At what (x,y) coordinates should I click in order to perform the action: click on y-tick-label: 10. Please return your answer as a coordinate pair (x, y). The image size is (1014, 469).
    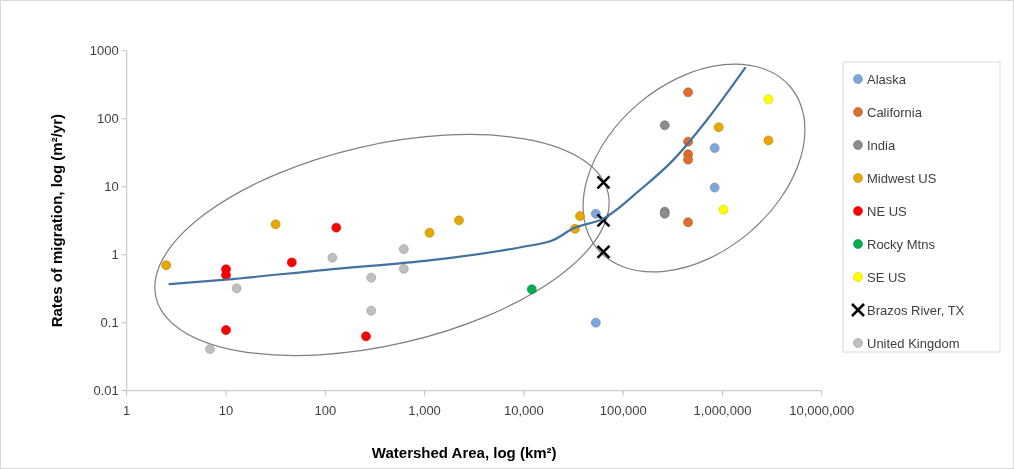
    Looking at the image, I should click on (111, 187).